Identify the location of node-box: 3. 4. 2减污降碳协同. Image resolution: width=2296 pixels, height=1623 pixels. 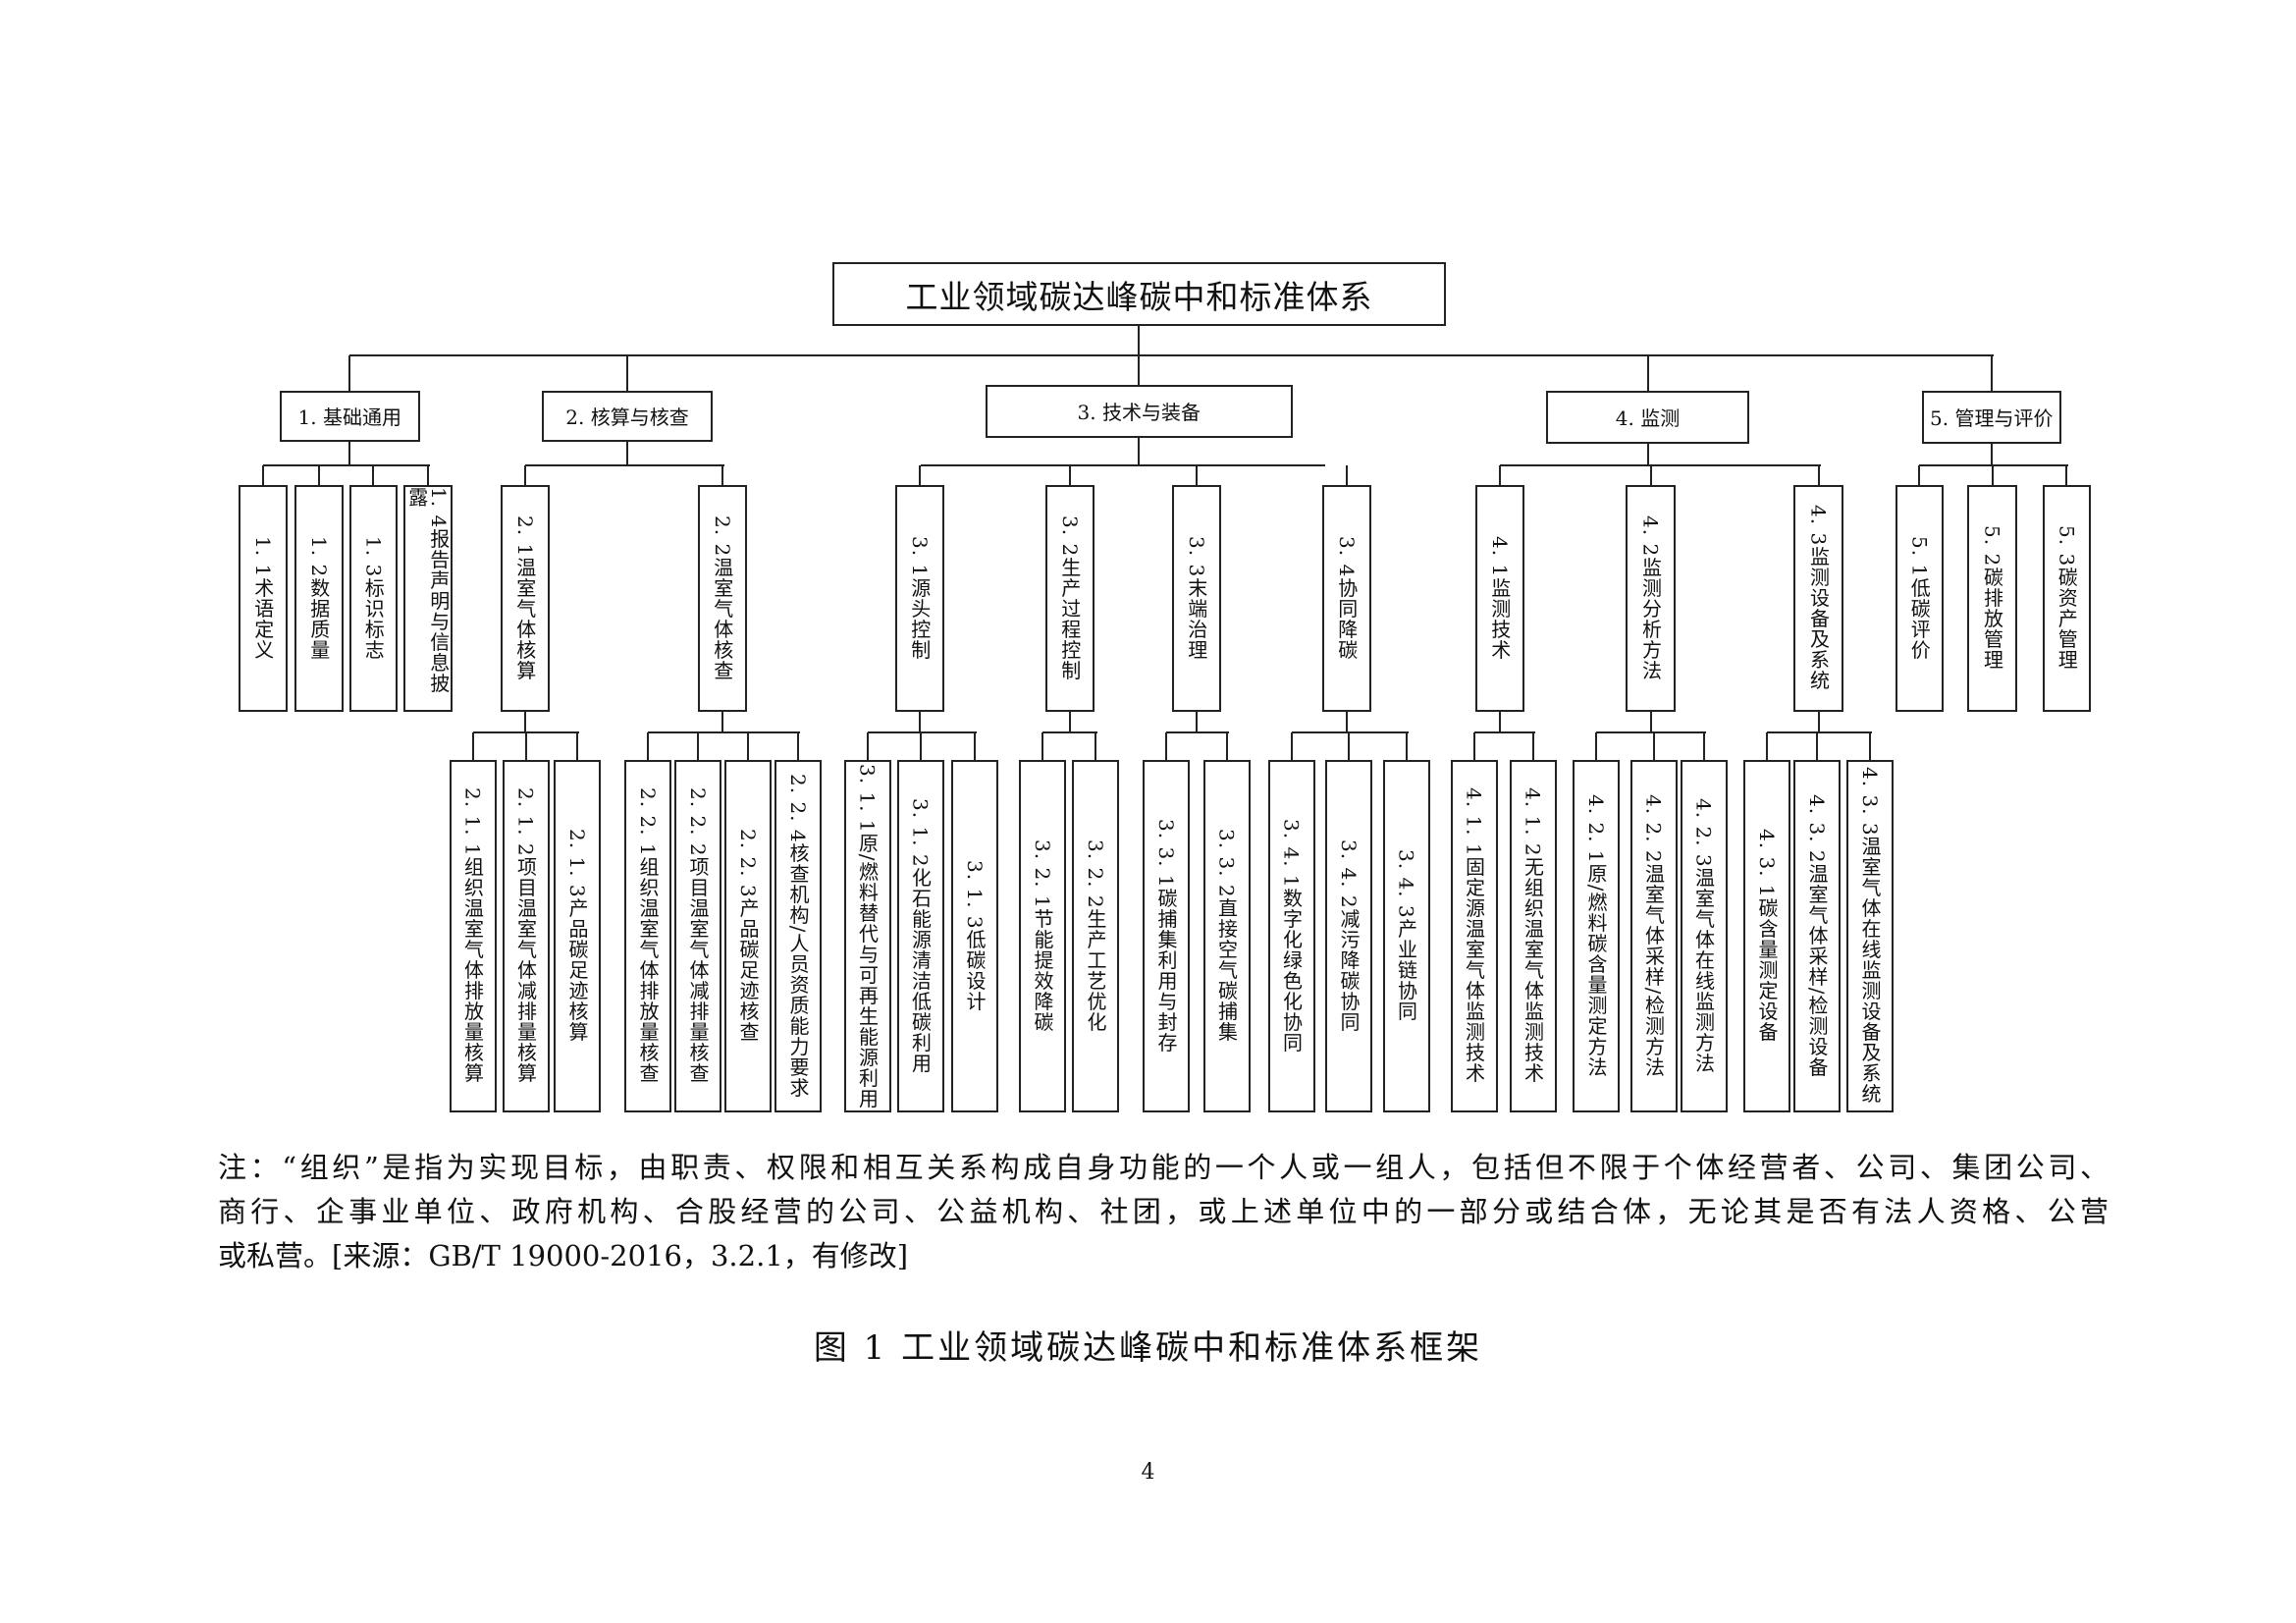
(1348, 936).